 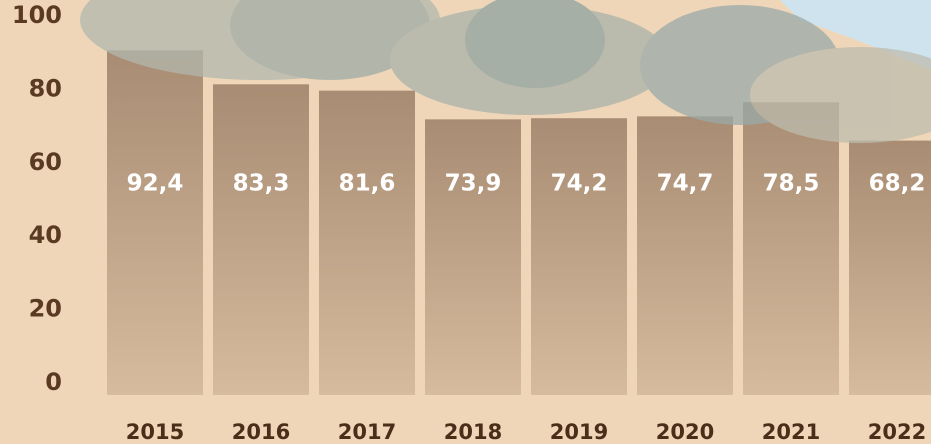 What do you see at coordinates (897, 432) in the screenshot?
I see `x-tick-label: 2022` at bounding box center [897, 432].